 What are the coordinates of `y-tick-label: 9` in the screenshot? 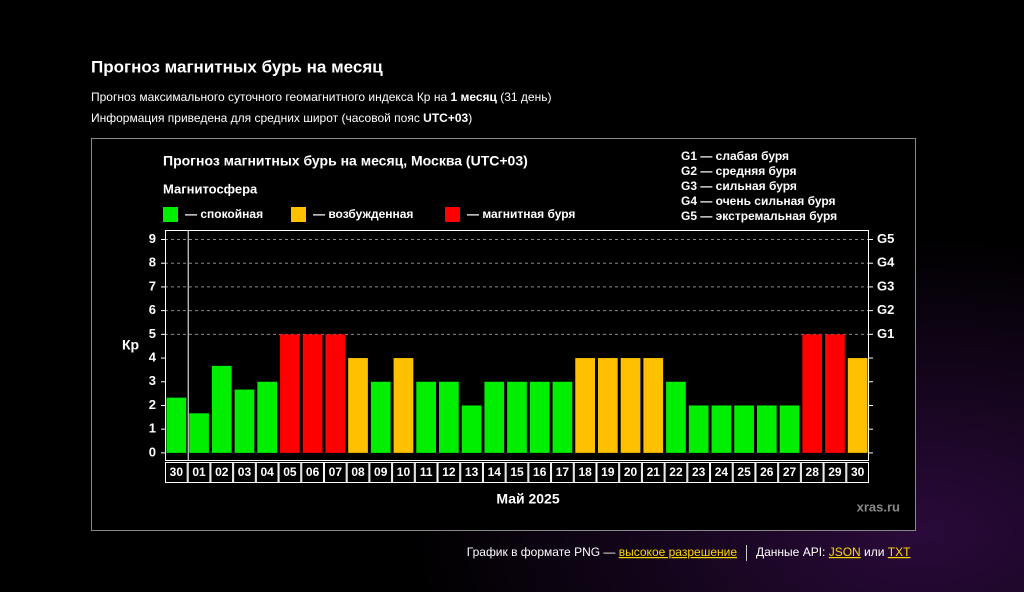 It's located at (152, 238).